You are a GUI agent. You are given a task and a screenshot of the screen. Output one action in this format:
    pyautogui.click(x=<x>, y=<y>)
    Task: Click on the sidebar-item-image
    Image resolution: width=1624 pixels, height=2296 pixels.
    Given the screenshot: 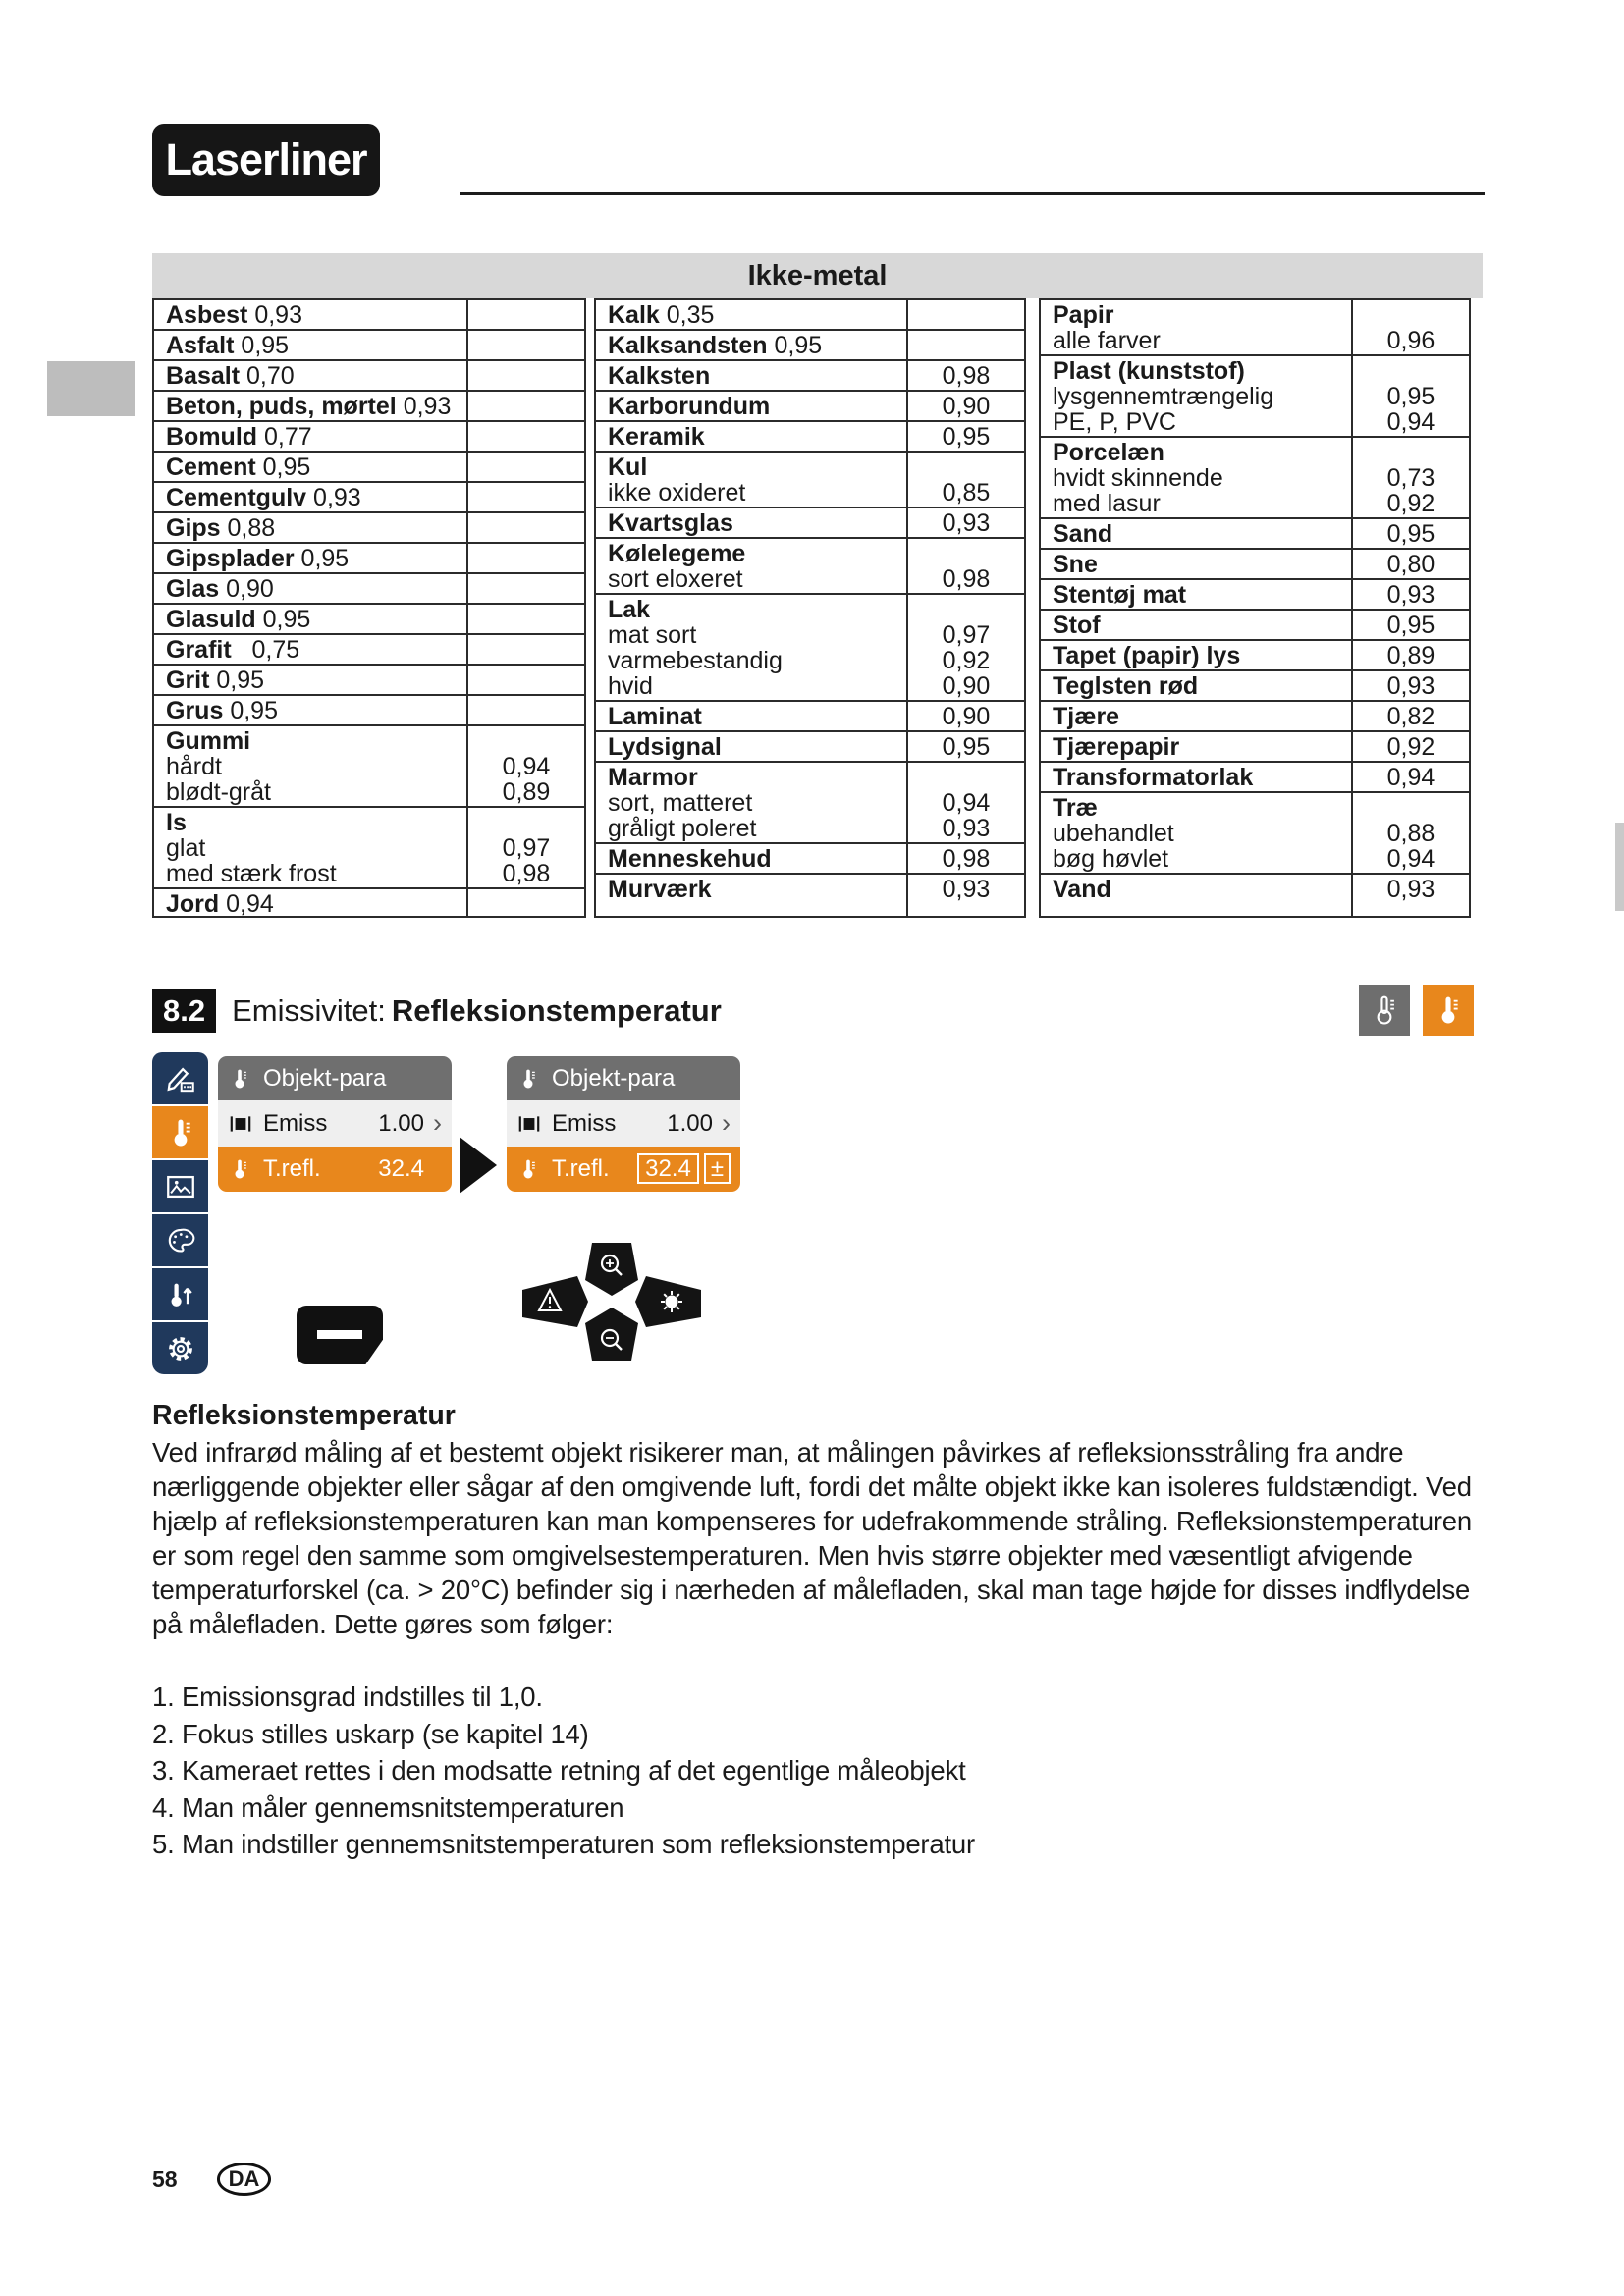 What is the action you would take?
    pyautogui.click(x=180, y=1186)
    